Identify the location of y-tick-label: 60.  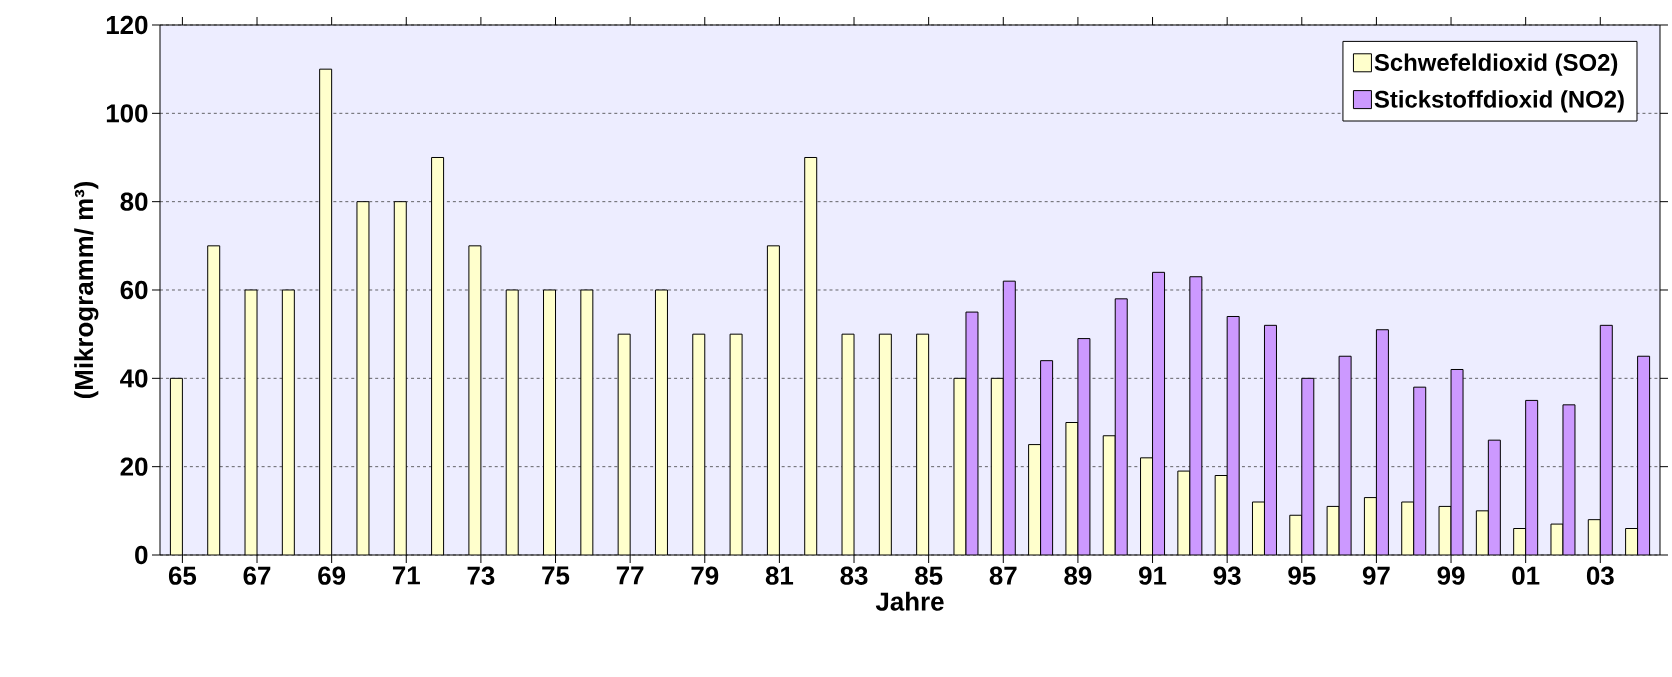
(134, 290).